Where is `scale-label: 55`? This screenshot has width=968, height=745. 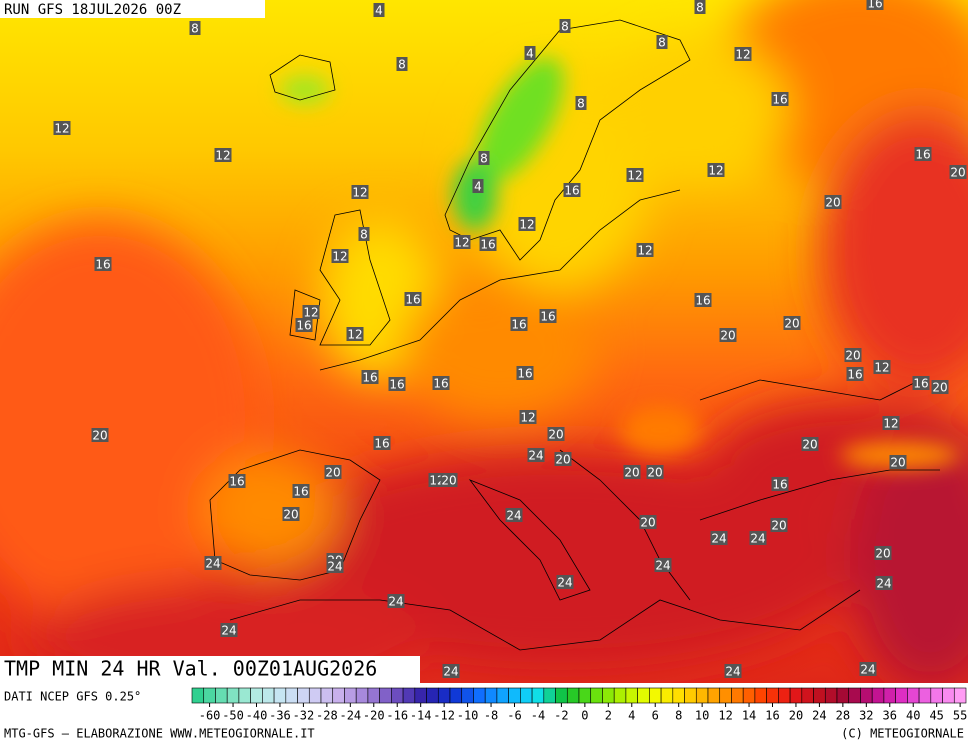
scale-label: 55 is located at coordinates (960, 716).